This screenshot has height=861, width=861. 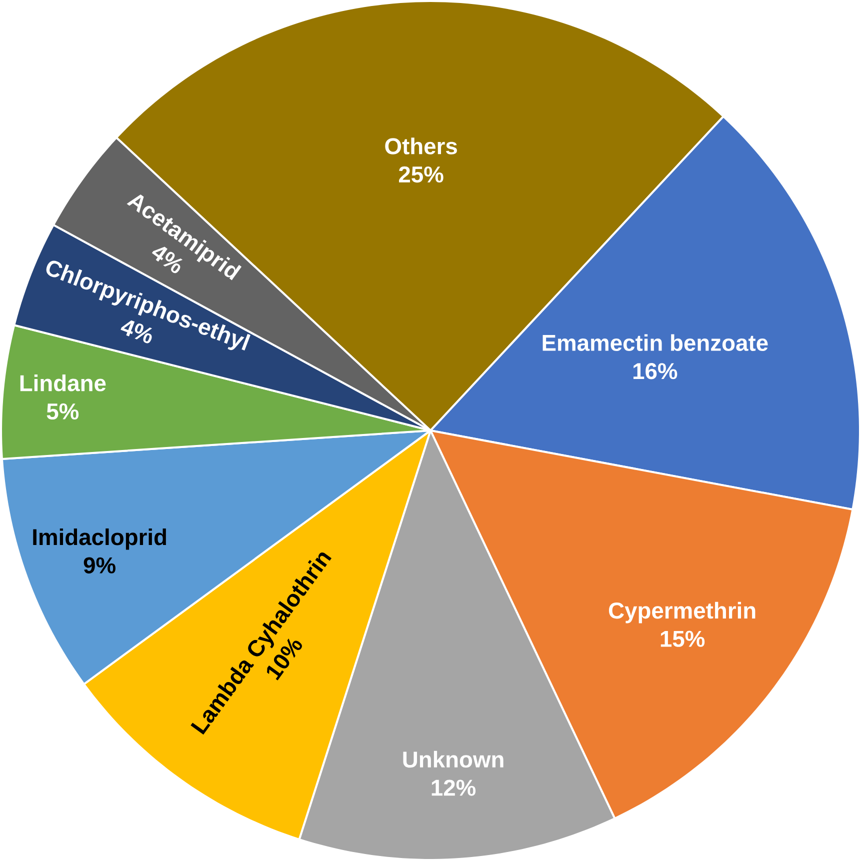 I want to click on data-label: 16%, so click(x=655, y=371).